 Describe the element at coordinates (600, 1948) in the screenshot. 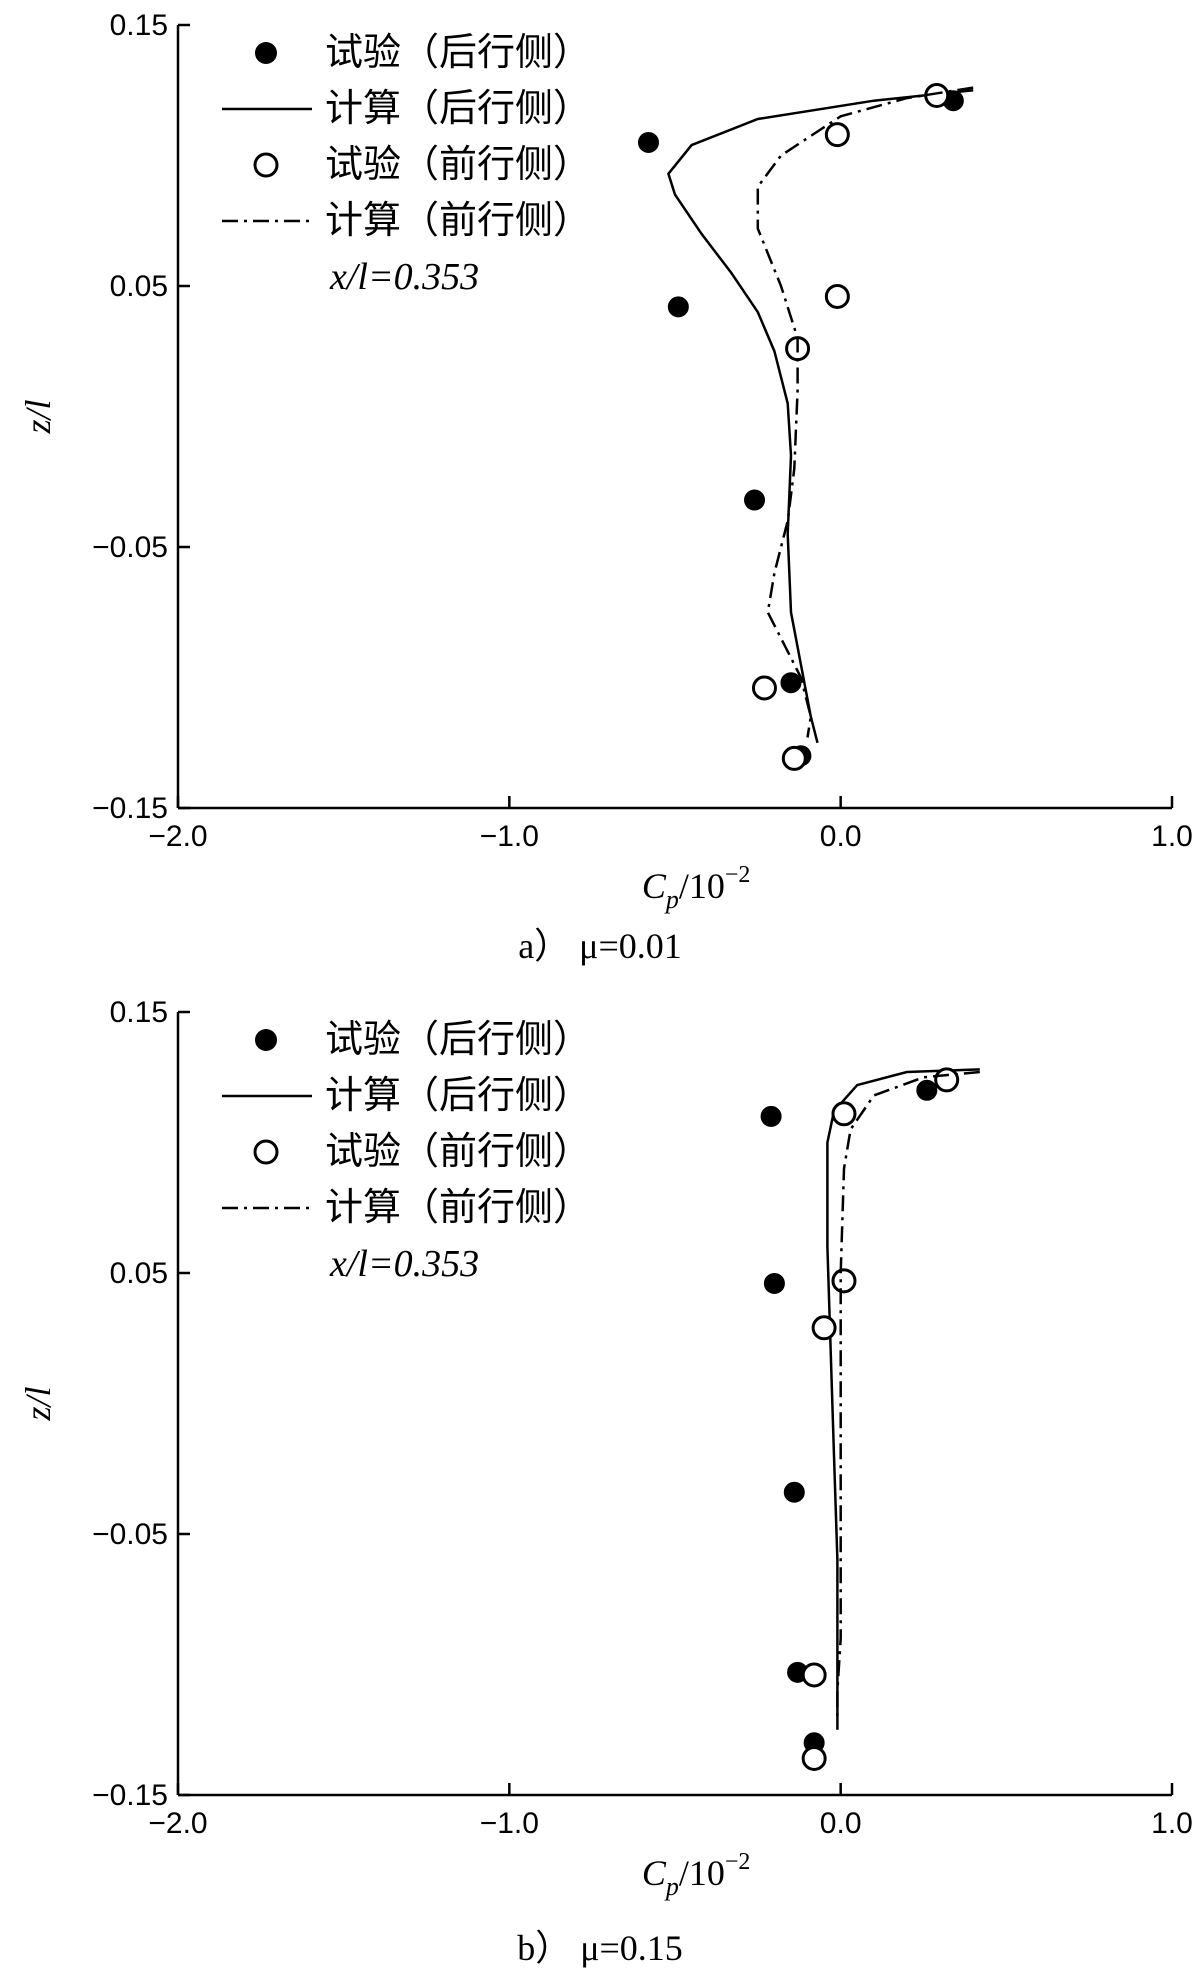

I see `panel-caption: b） μ=0.15` at that location.